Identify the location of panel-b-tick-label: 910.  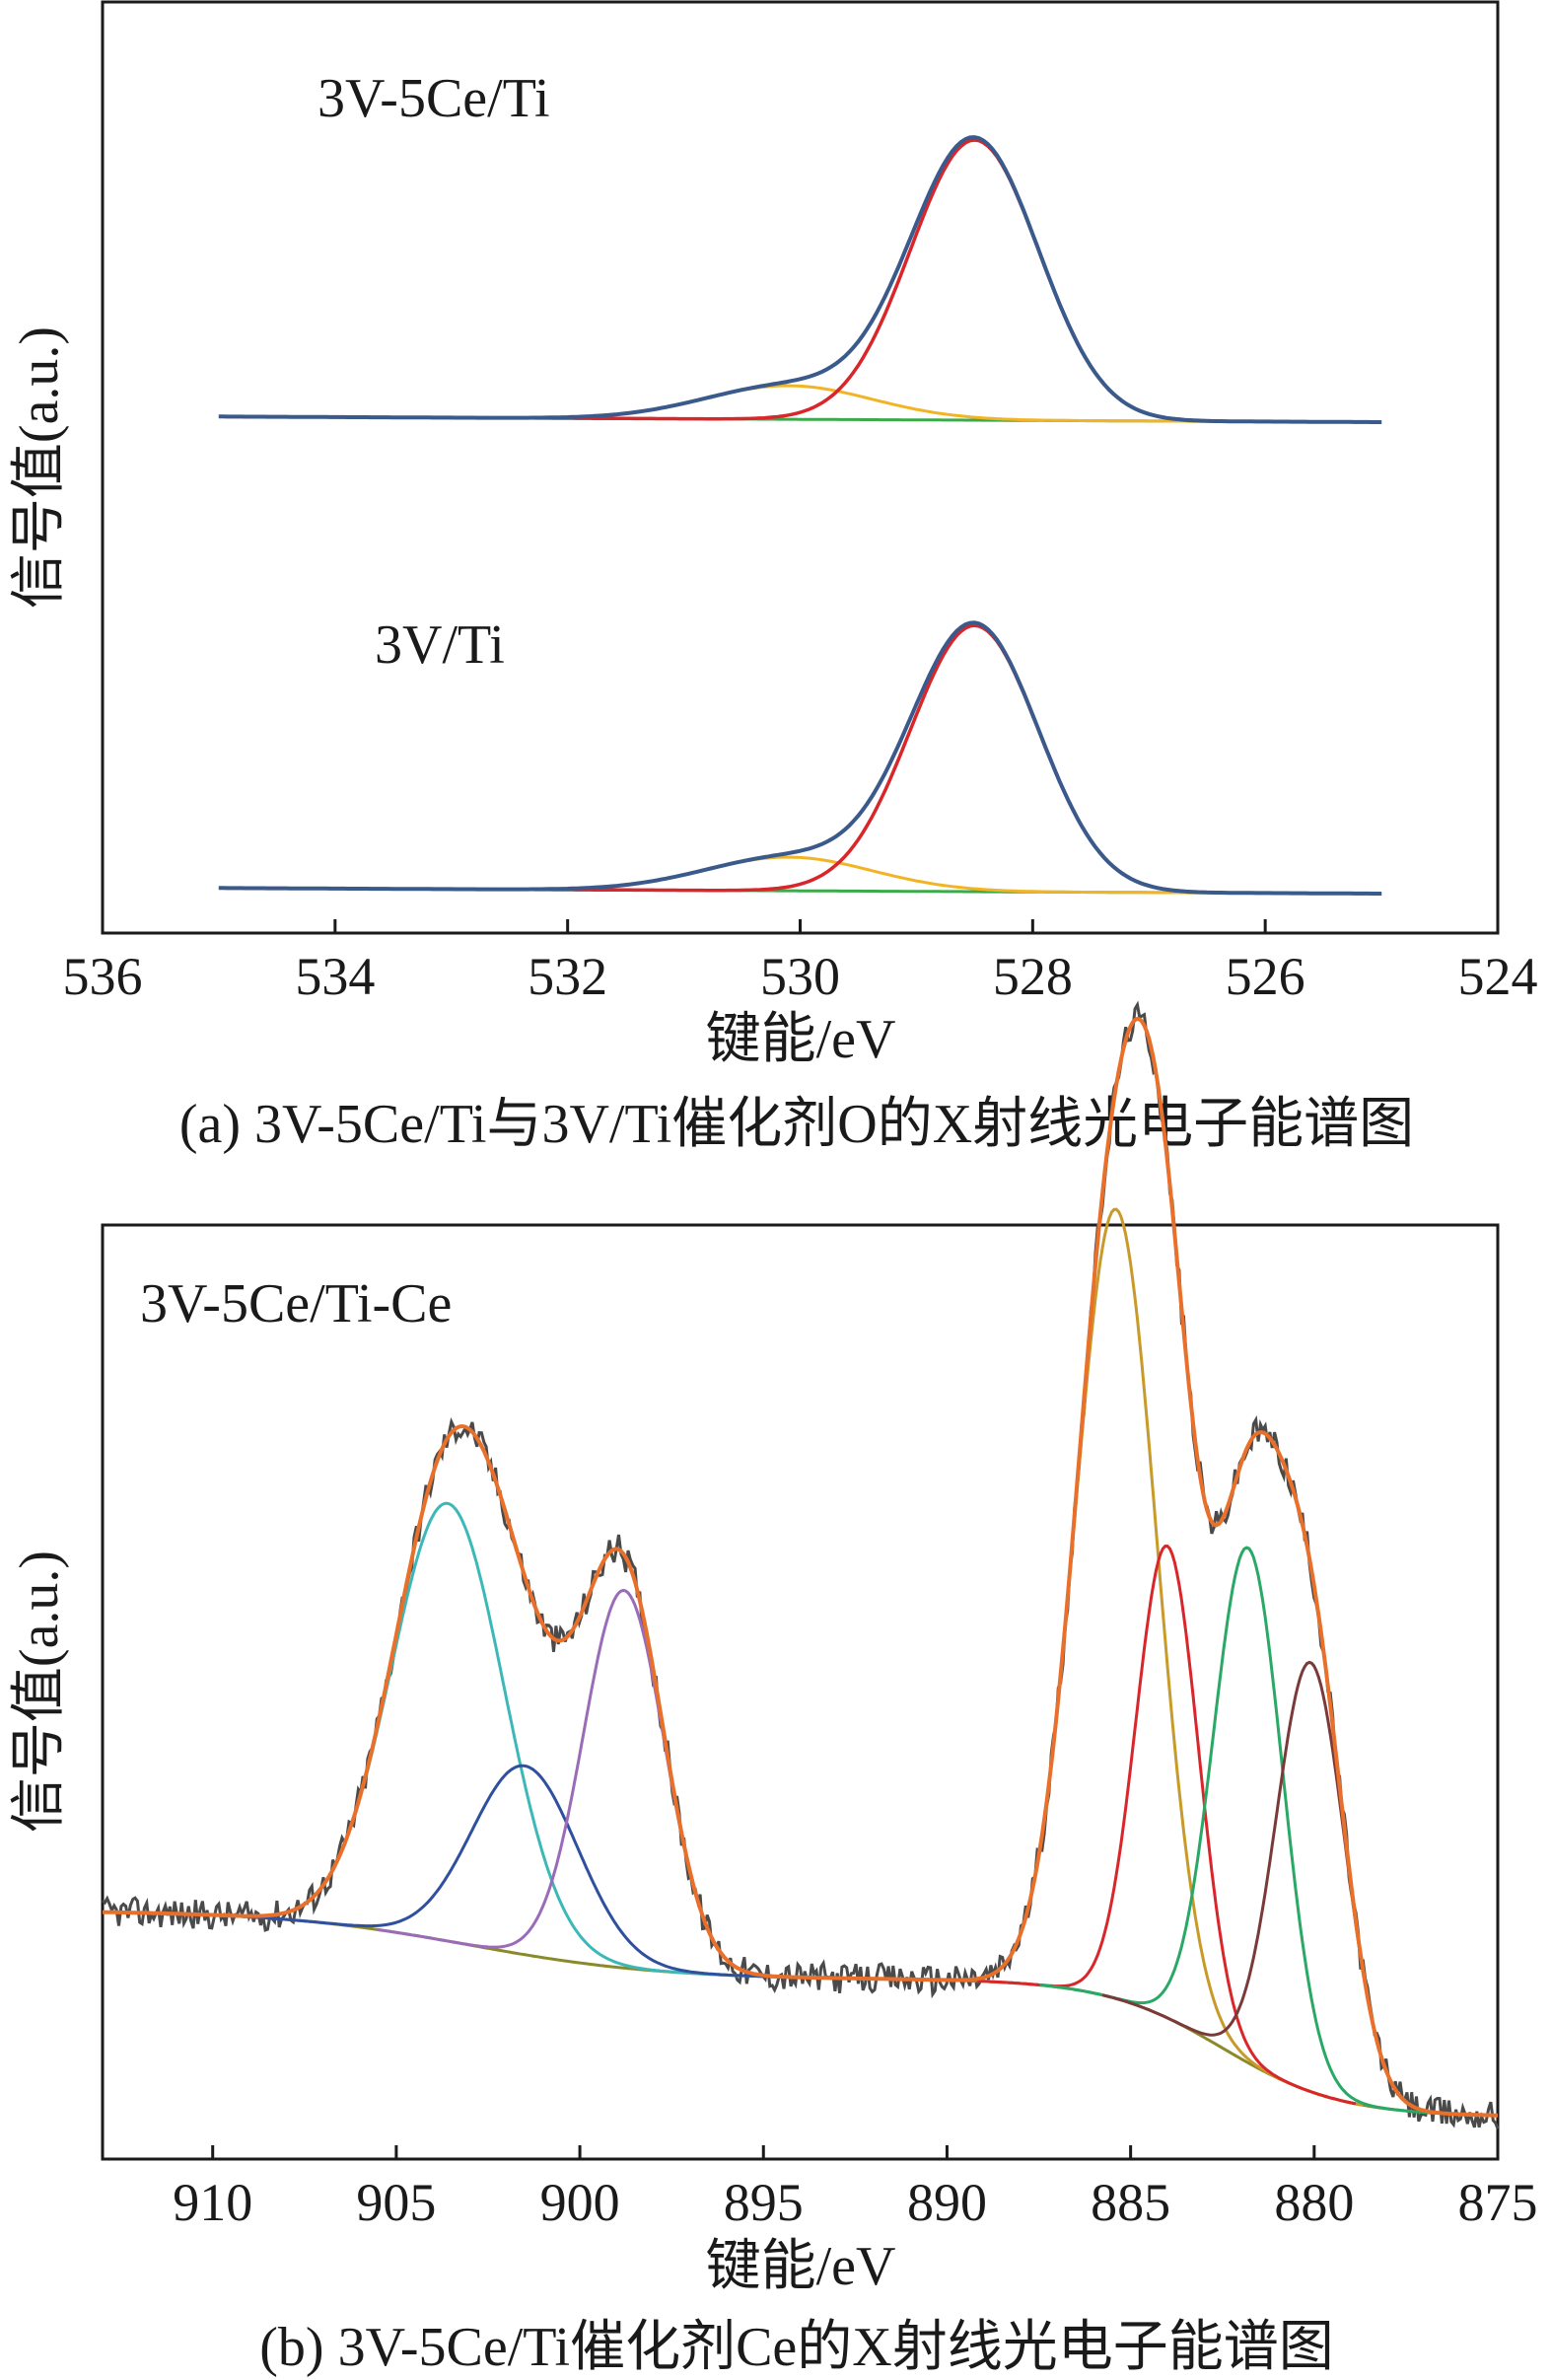
(212, 2202).